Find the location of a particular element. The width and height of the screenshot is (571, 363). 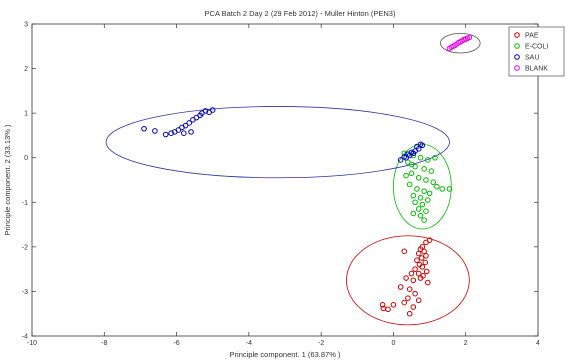

x-tick-label: 2 is located at coordinates (466, 343).